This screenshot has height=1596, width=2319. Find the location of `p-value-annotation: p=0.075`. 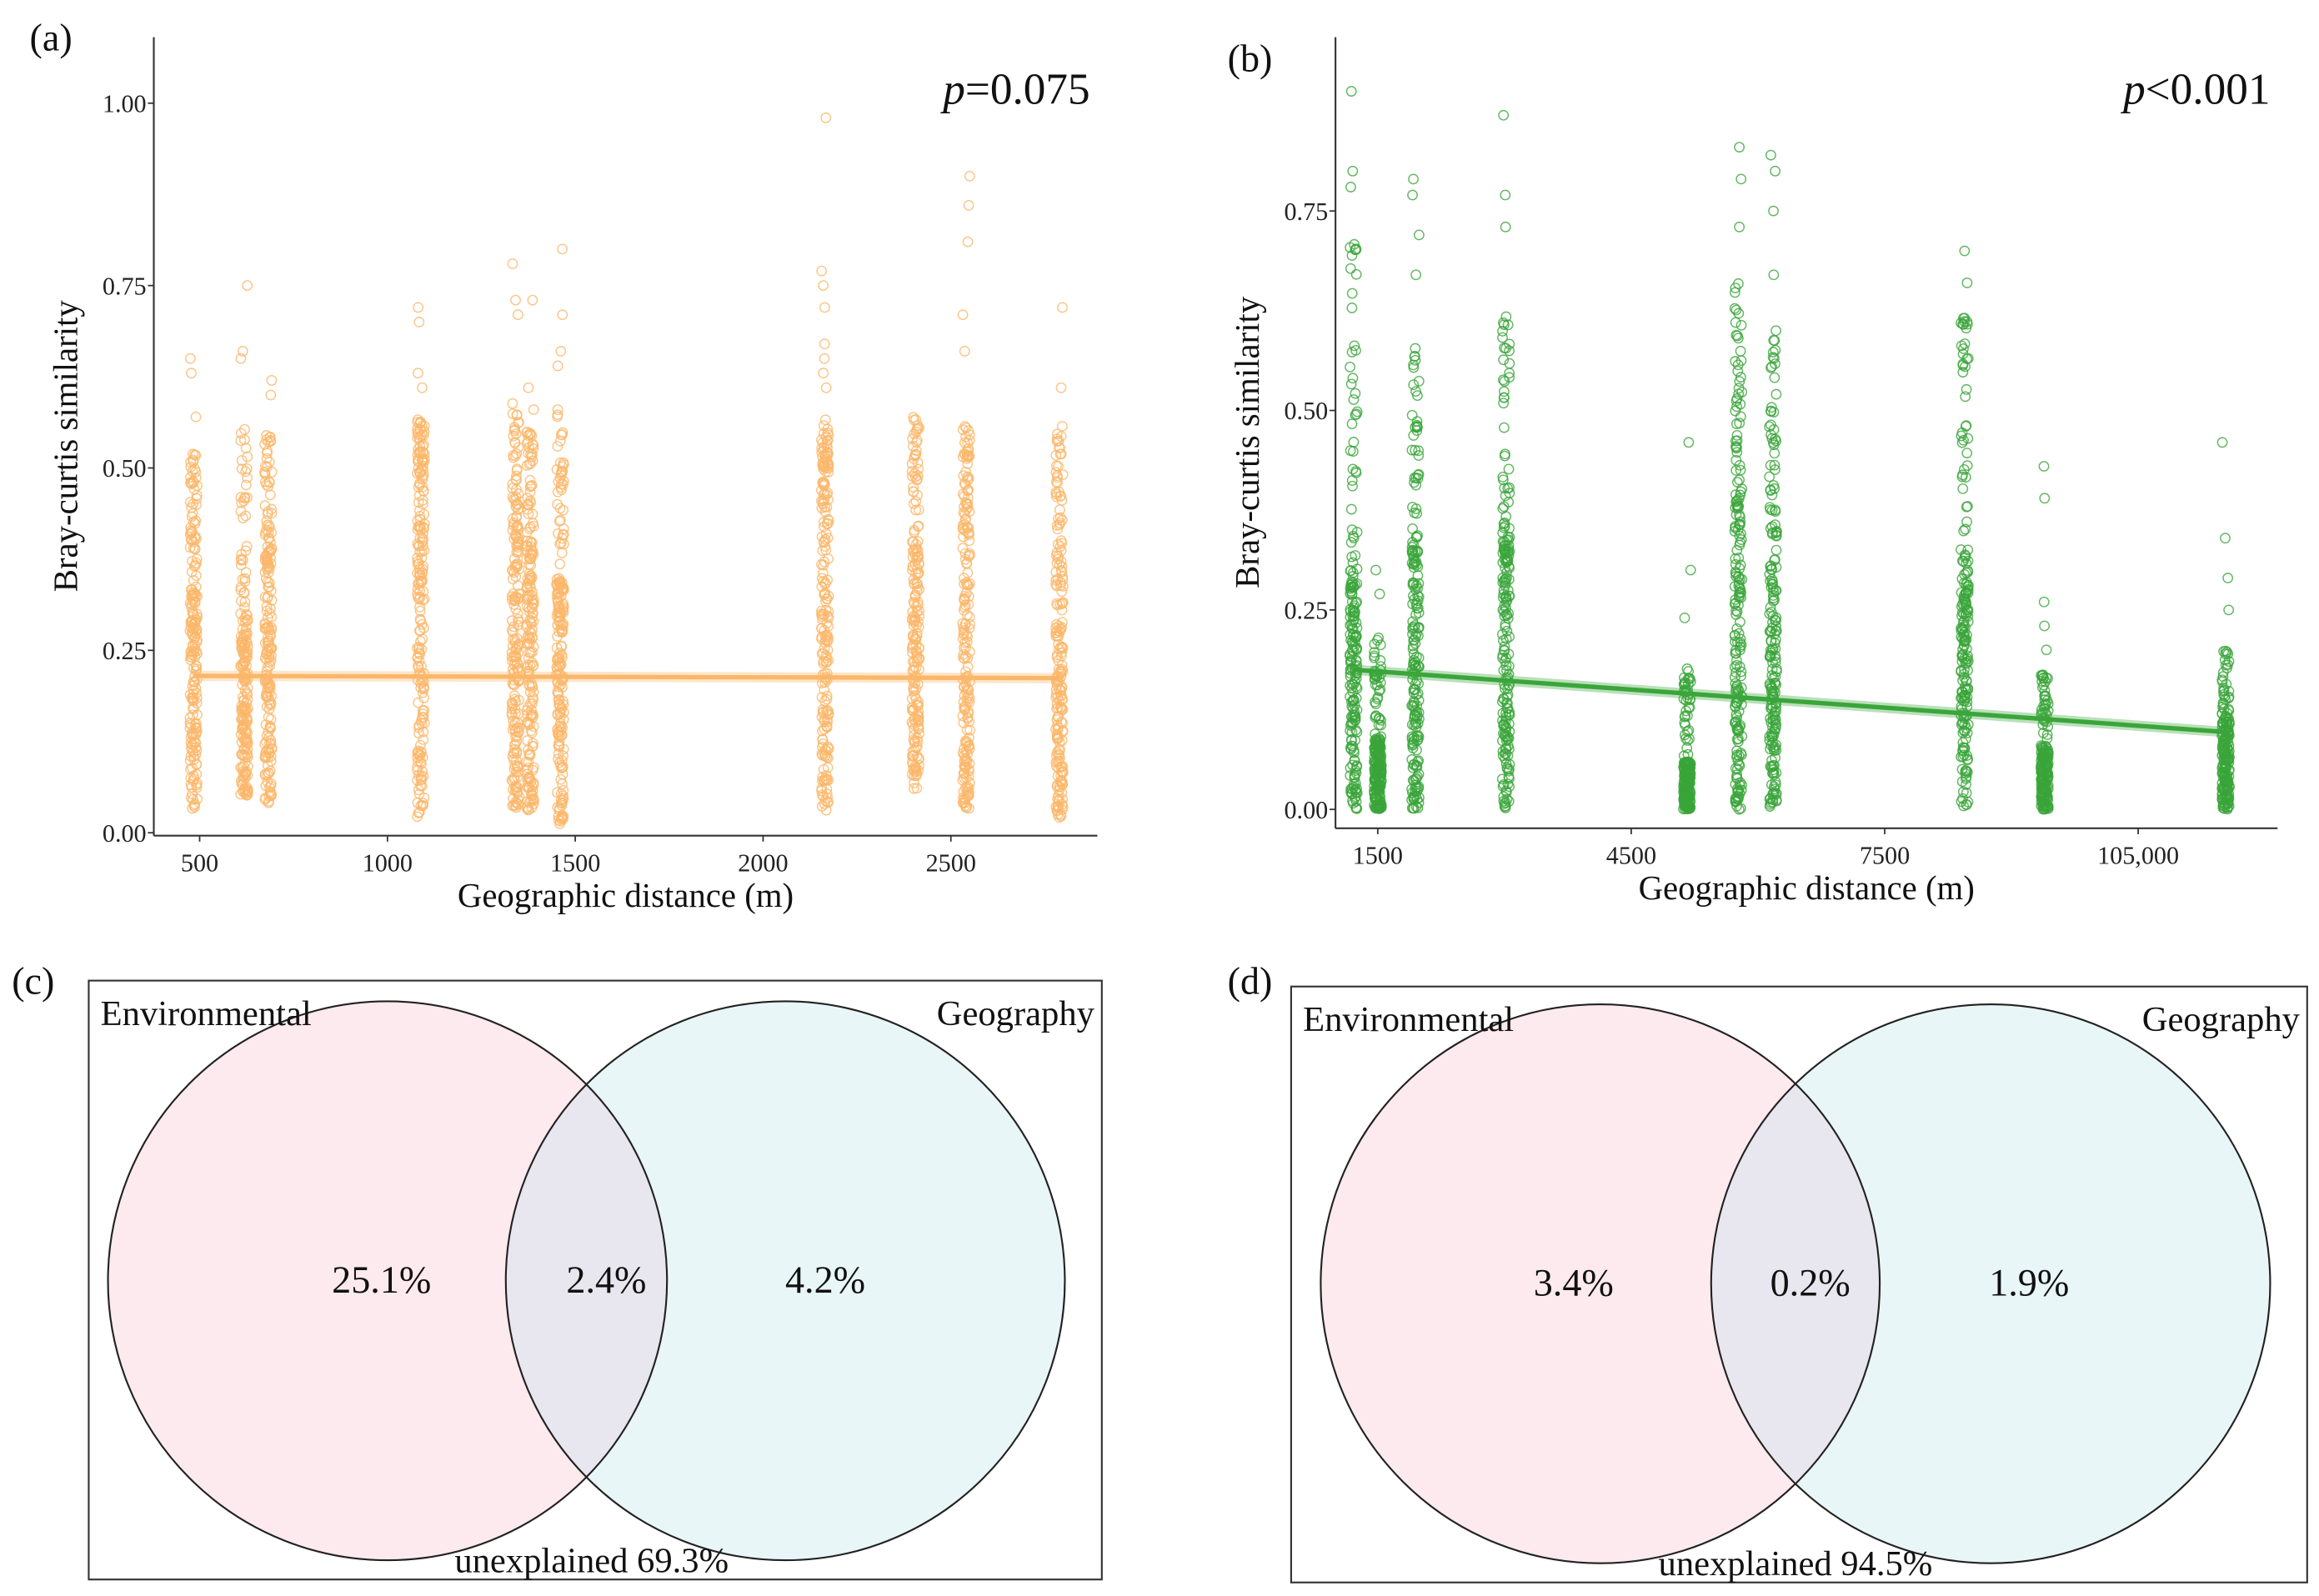

p-value-annotation: p=0.075 is located at coordinates (1014, 88).